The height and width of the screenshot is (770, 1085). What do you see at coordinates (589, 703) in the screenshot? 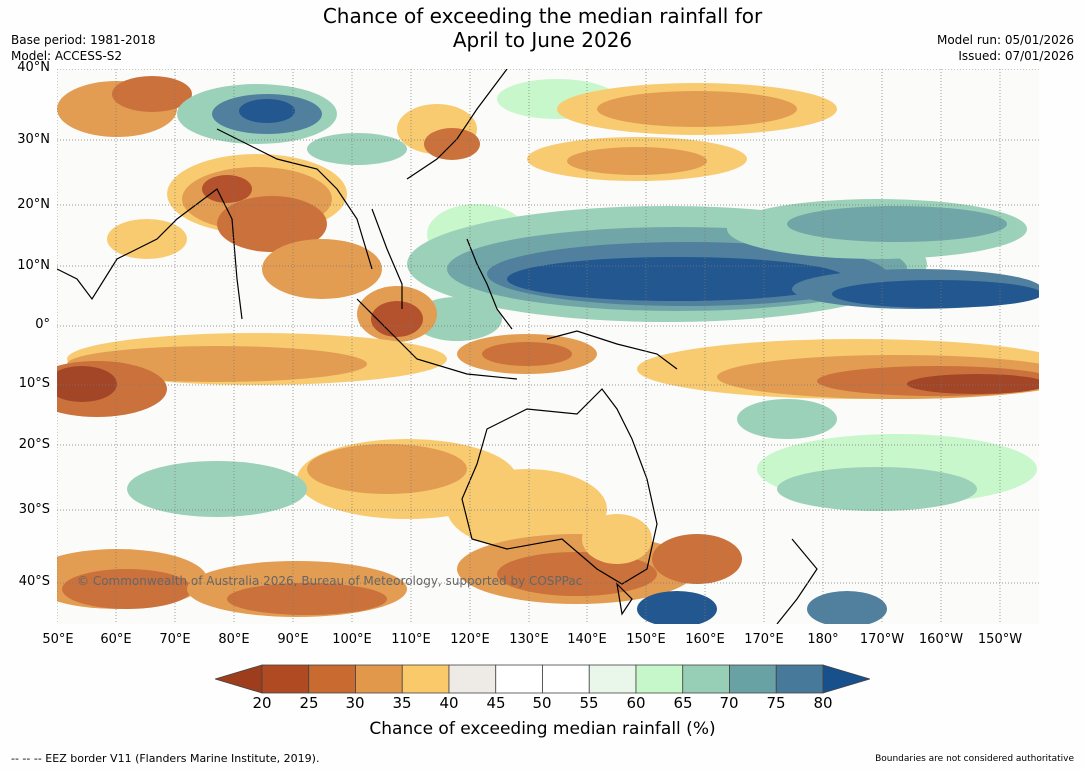
I see `colorbar-tick: 55` at bounding box center [589, 703].